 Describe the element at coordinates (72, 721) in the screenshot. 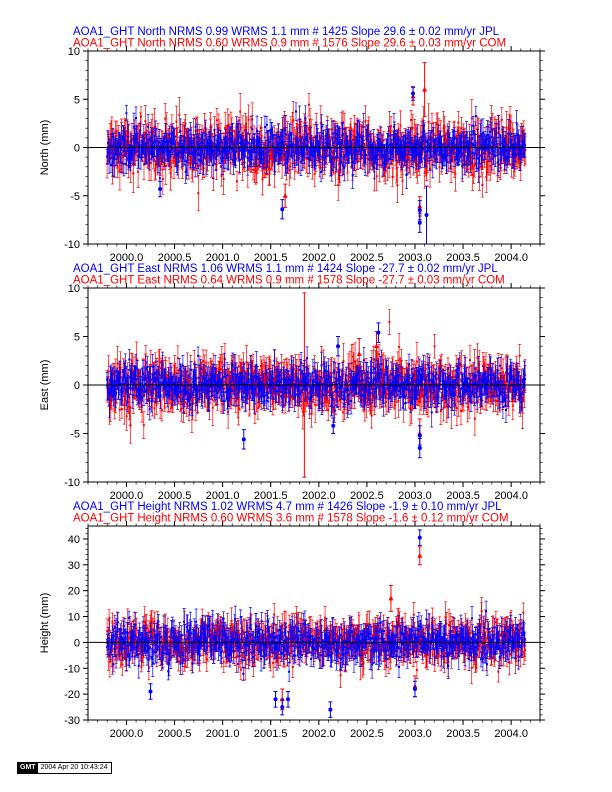

I see `y-tick-label: -30` at that location.